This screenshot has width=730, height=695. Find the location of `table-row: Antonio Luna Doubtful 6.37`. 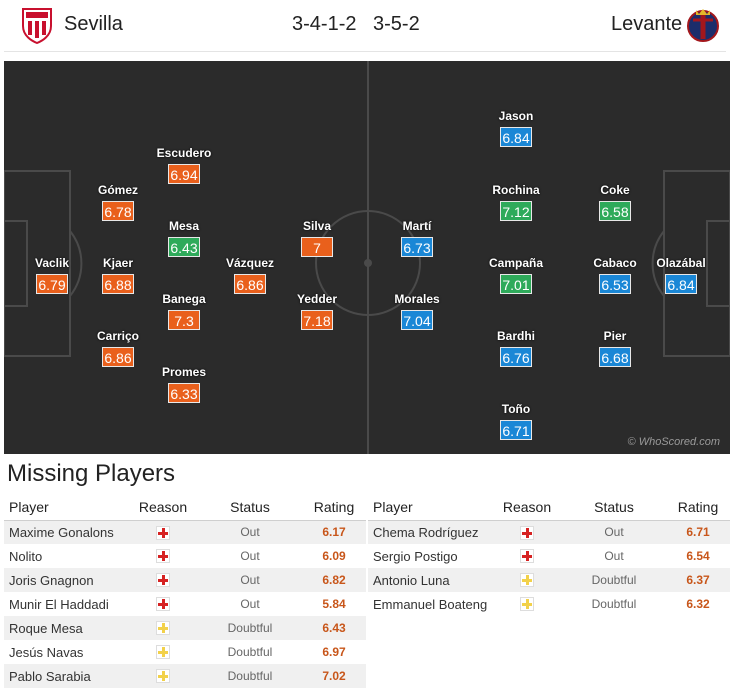

table-row: Antonio Luna Doubtful 6.37 is located at coordinates (549, 580).